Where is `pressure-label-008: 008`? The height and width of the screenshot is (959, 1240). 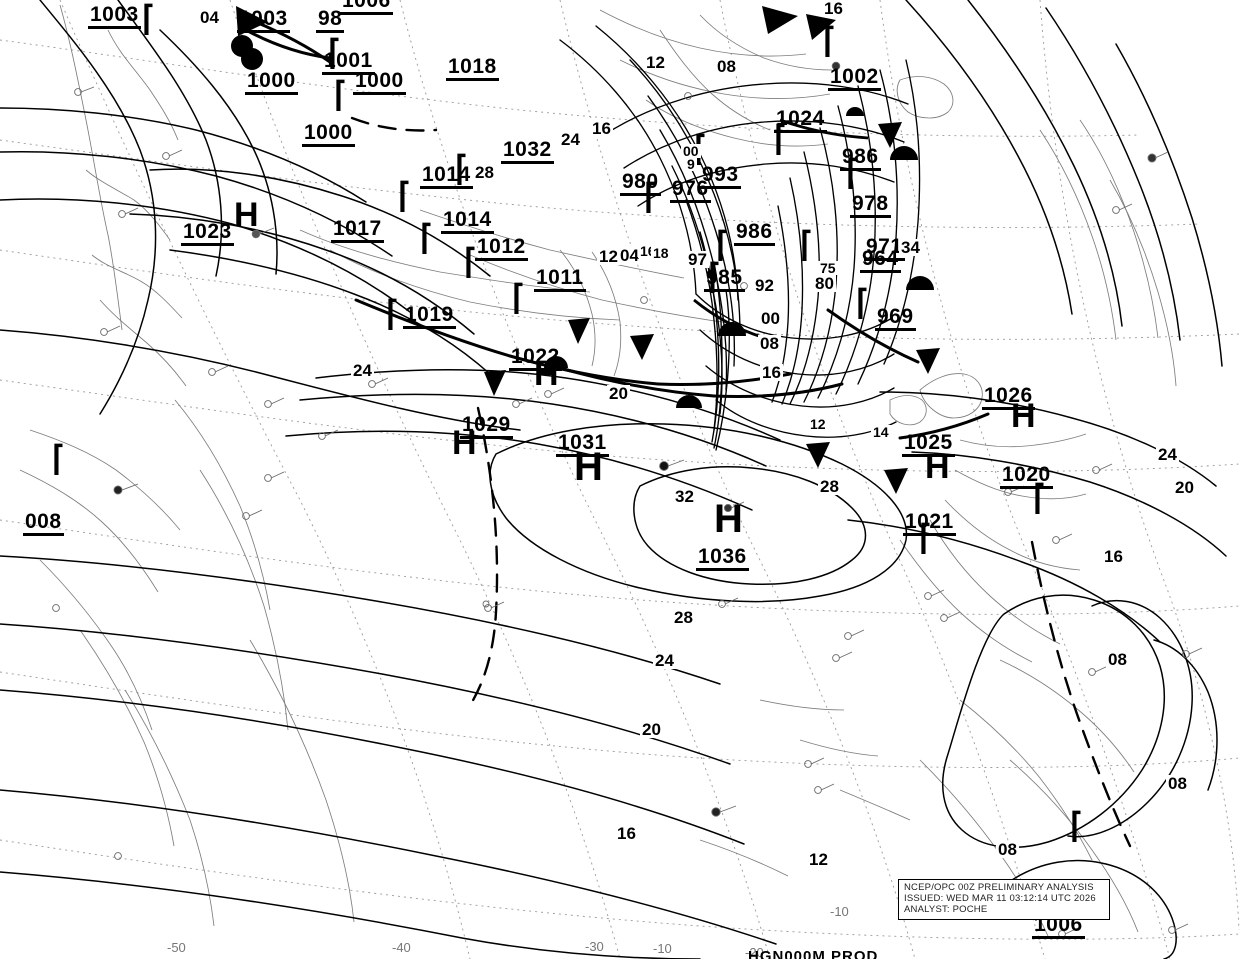 pressure-label-008: 008 is located at coordinates (43, 523).